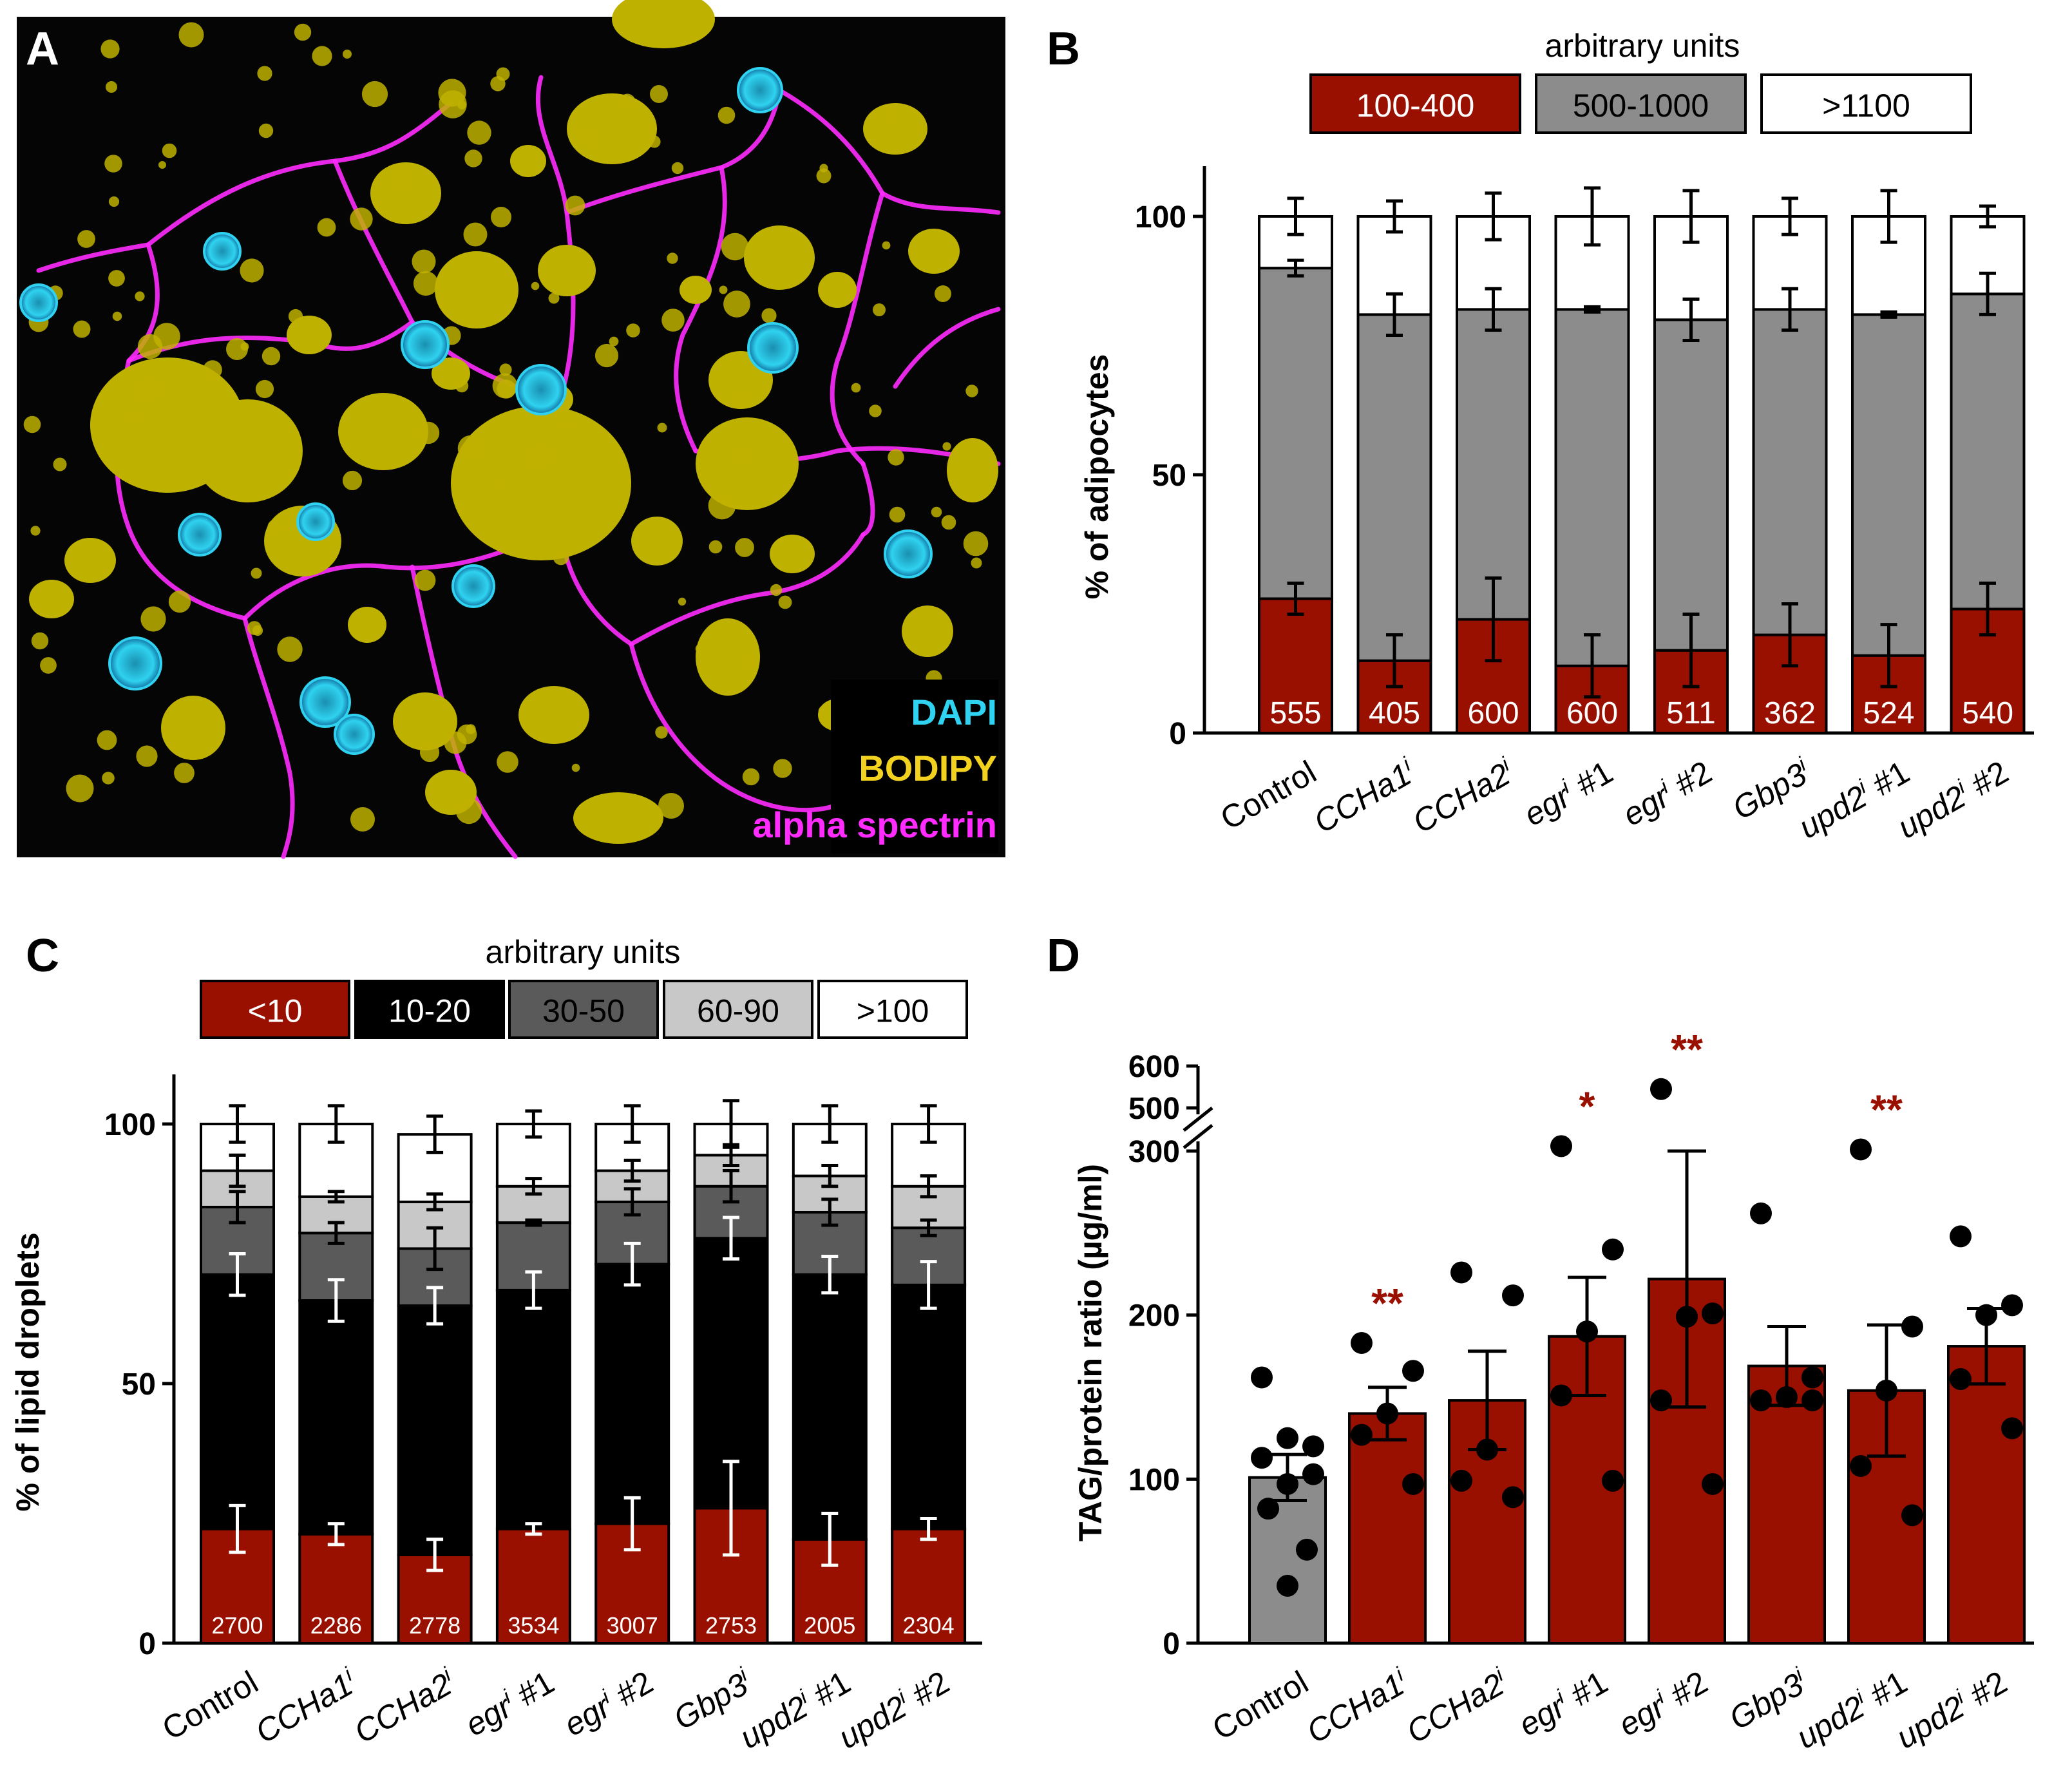  Describe the element at coordinates (1387, 1303) in the screenshot. I see `significance-marker-ccha1: **` at that location.